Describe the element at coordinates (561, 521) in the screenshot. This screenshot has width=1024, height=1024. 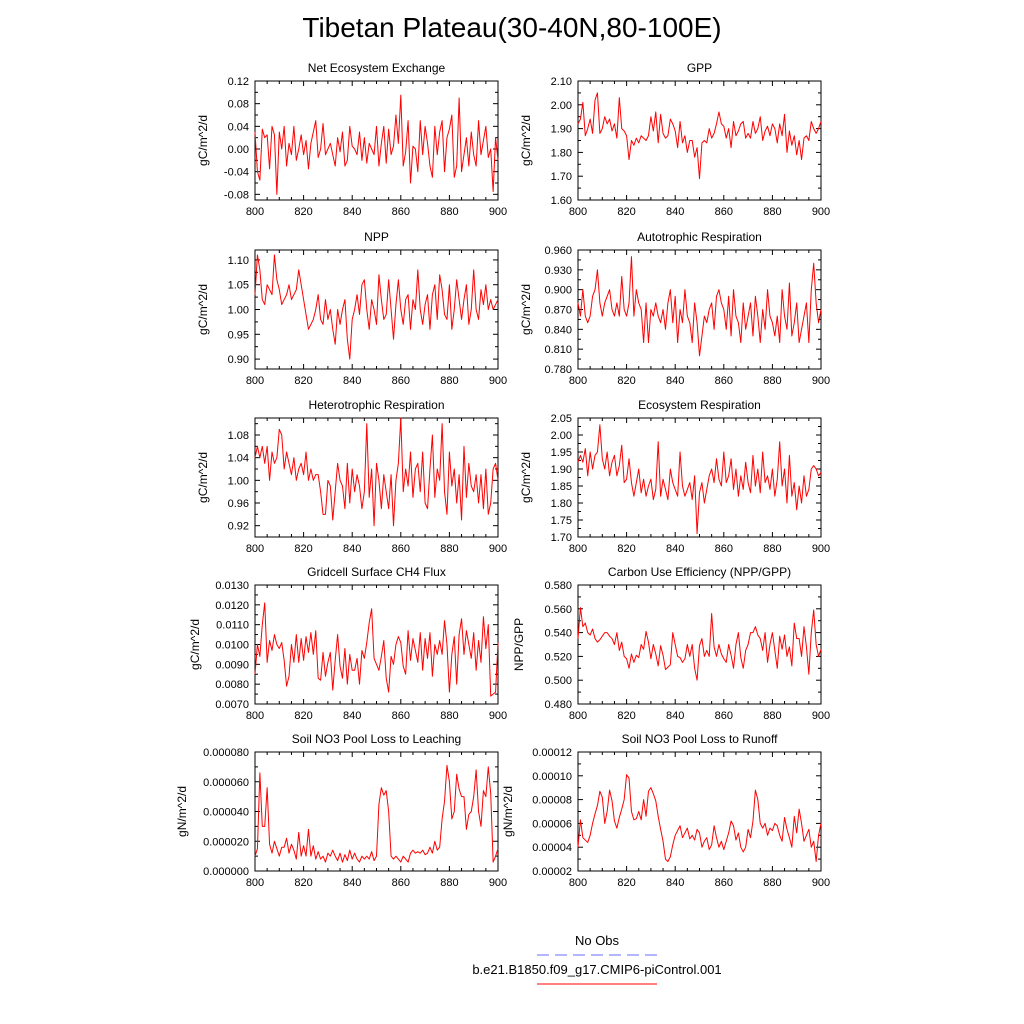
I see `y-tick-label: 1.75` at that location.